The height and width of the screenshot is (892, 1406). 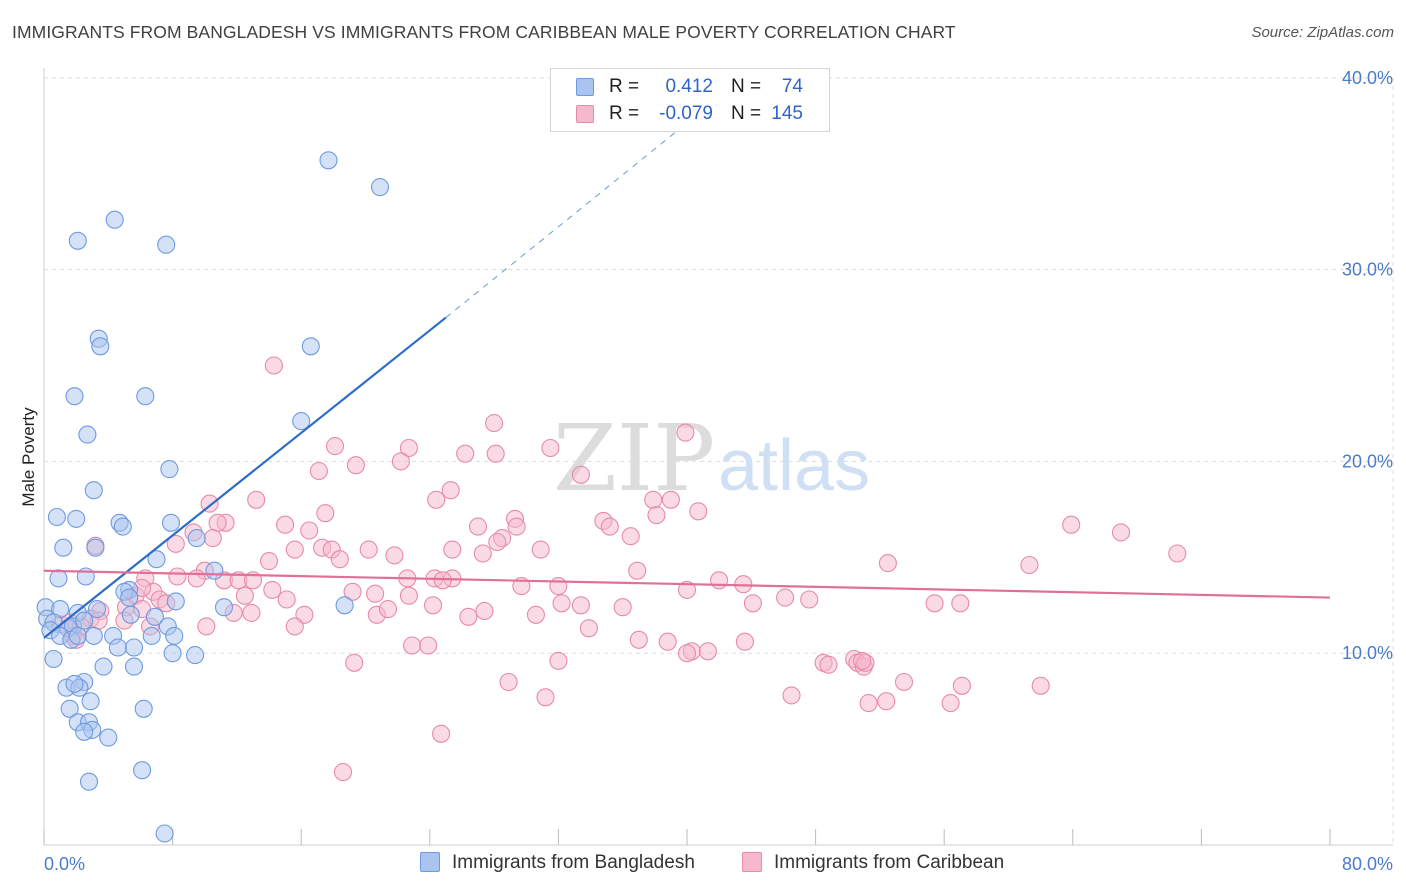 I want to click on legend-swatch-pink, so click(x=585, y=114).